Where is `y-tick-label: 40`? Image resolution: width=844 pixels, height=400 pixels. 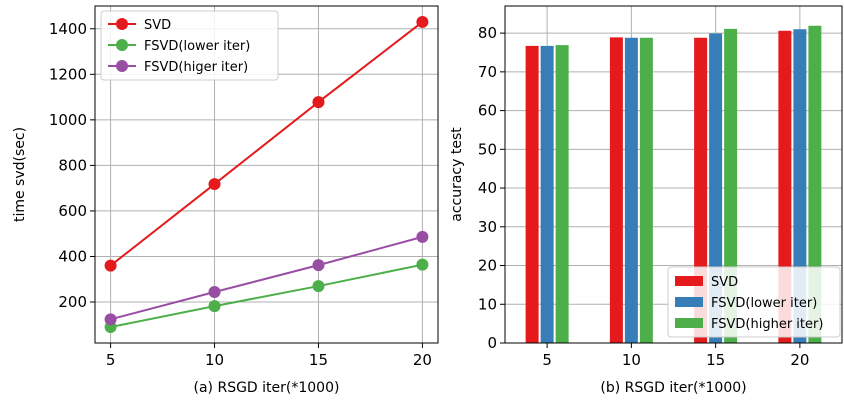
y-tick-label: 40 is located at coordinates (487, 188).